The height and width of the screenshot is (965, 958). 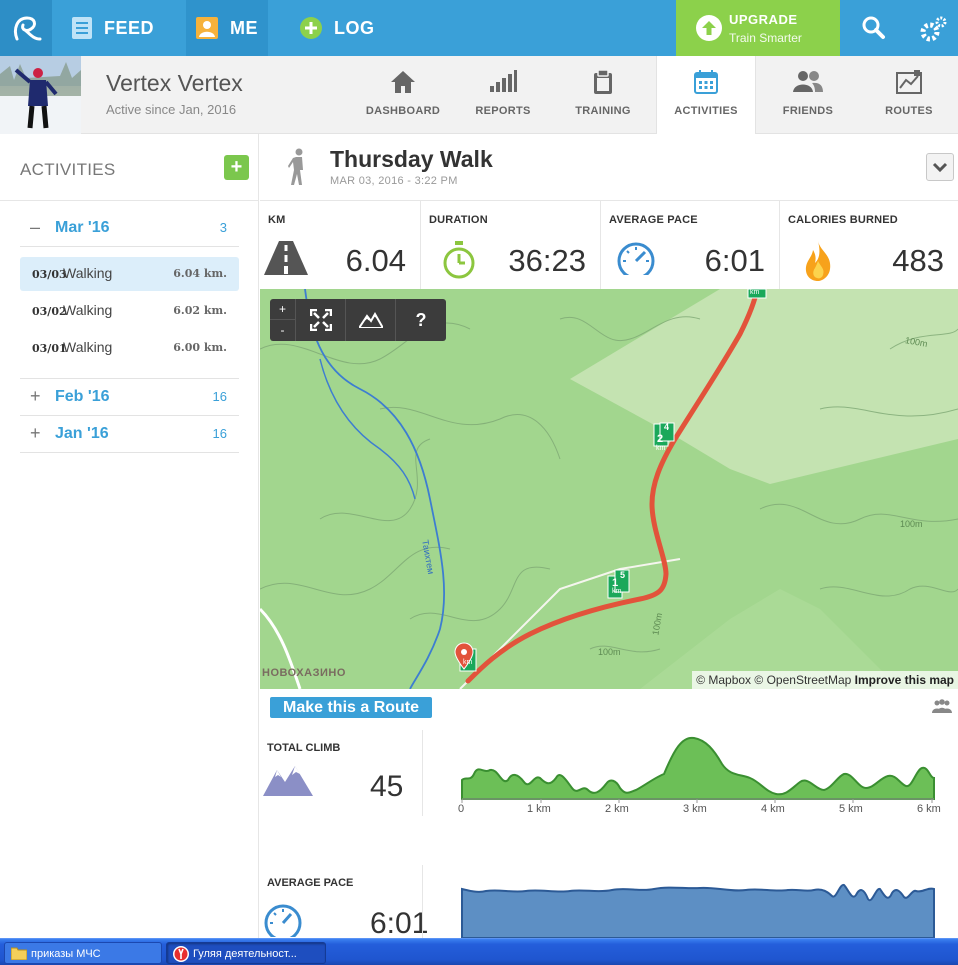 I want to click on tab-activities: ACTIVITIES, so click(x=706, y=95).